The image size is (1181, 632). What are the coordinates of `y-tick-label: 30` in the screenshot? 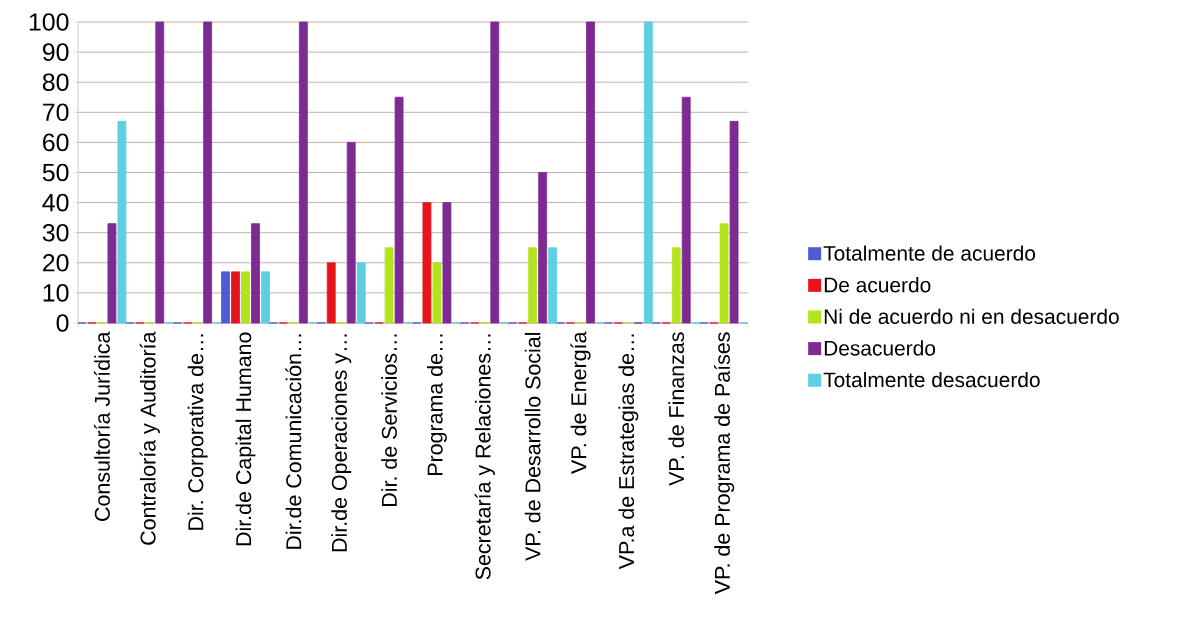 It's located at (55, 232).